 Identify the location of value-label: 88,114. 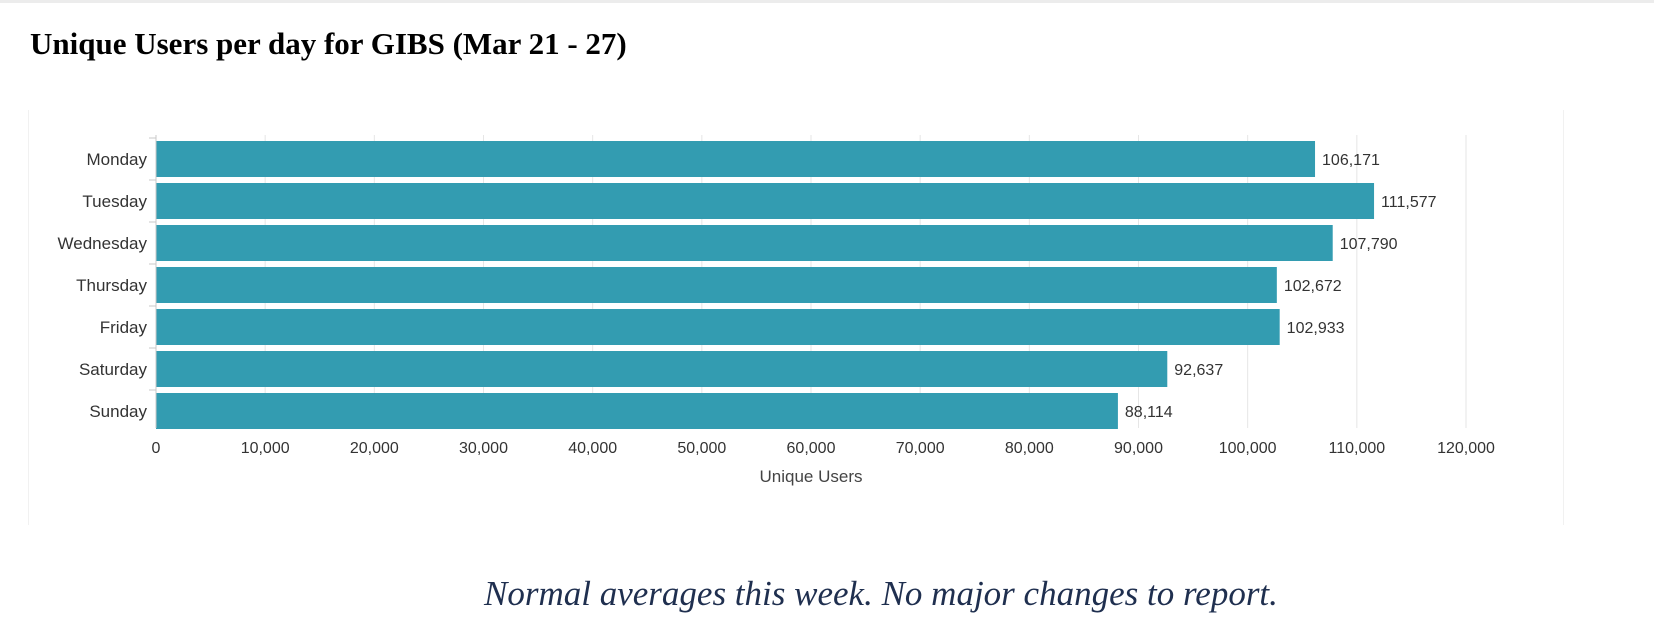
(1149, 412).